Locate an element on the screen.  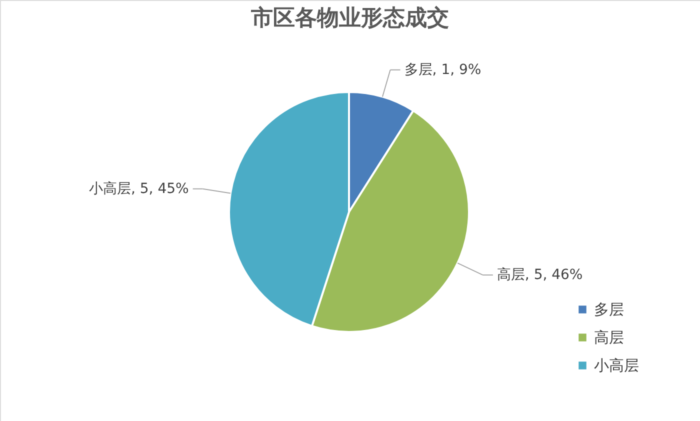
legend-label: 小高层 is located at coordinates (616, 365).